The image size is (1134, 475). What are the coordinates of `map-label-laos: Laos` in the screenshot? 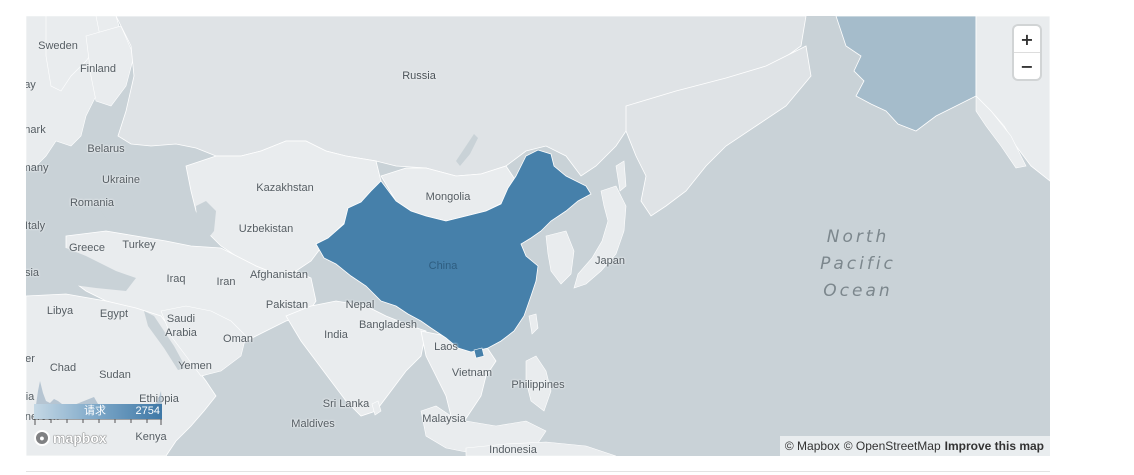 It's located at (446, 347).